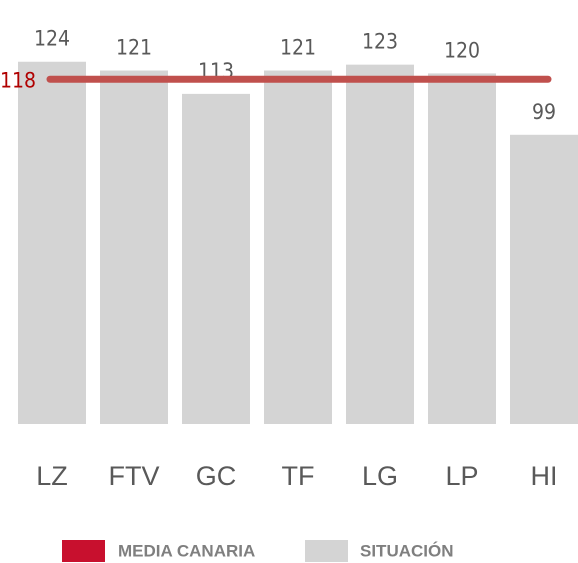 The height and width of the screenshot is (563, 578). What do you see at coordinates (186, 550) in the screenshot?
I see `legend-label: MEDIA CANARIA` at bounding box center [186, 550].